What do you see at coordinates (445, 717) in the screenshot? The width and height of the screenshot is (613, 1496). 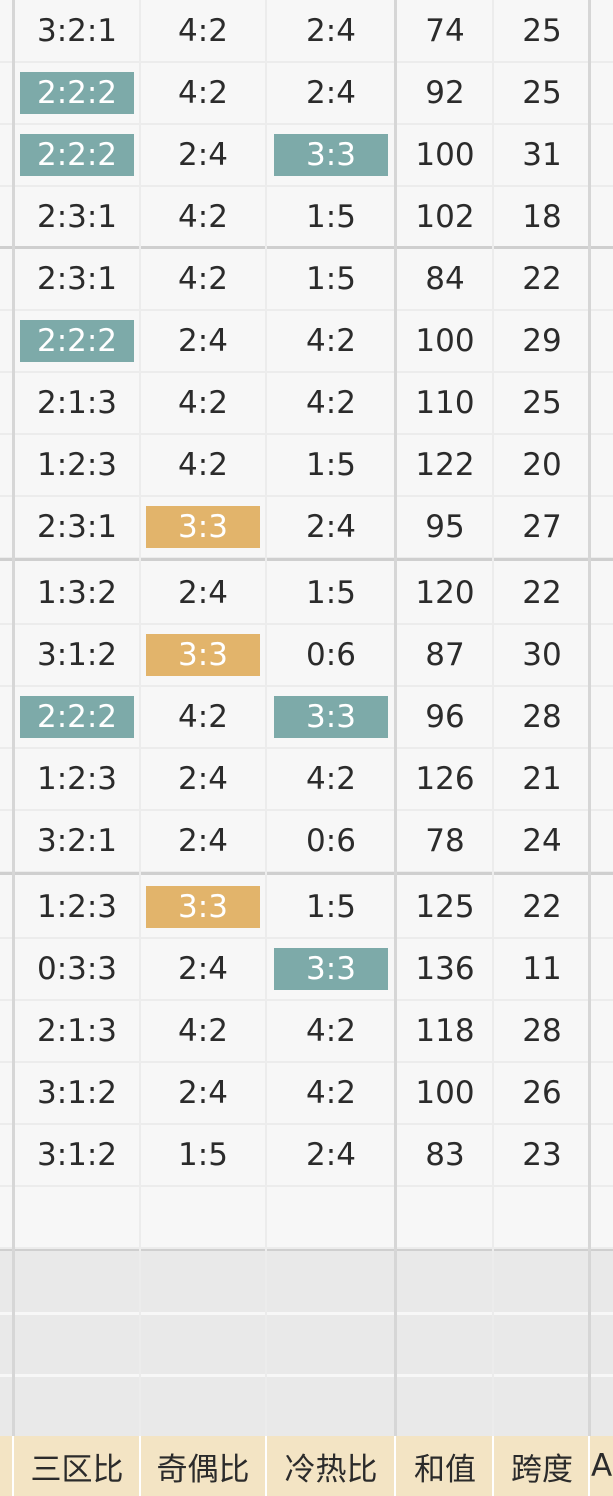 I see `cell-hezhi: 96` at bounding box center [445, 717].